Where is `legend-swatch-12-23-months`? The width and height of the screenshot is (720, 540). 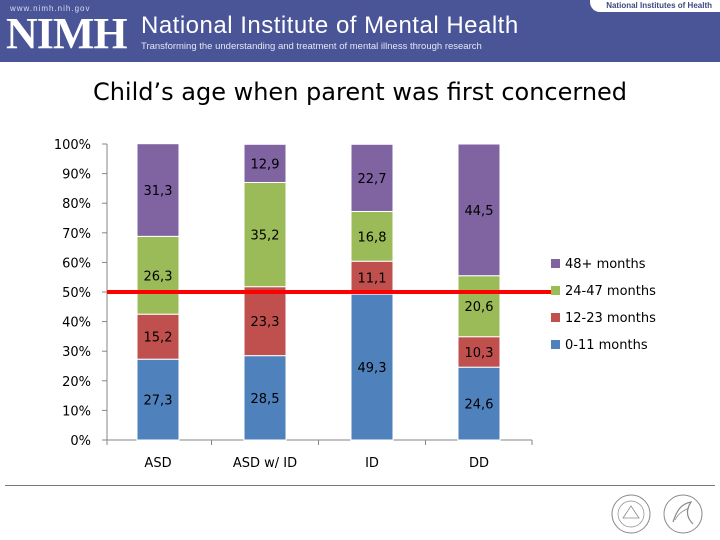
legend-swatch-12-23-months is located at coordinates (555, 317).